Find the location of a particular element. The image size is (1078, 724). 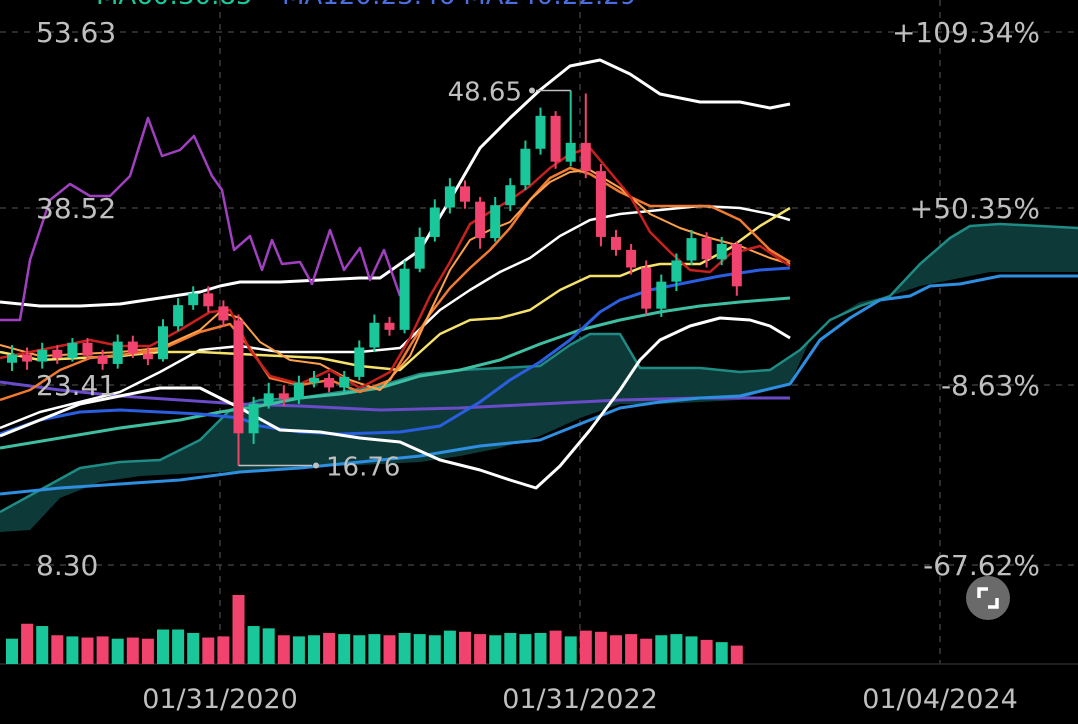

y-axis-price-label: 53.63 is located at coordinates (76, 32).